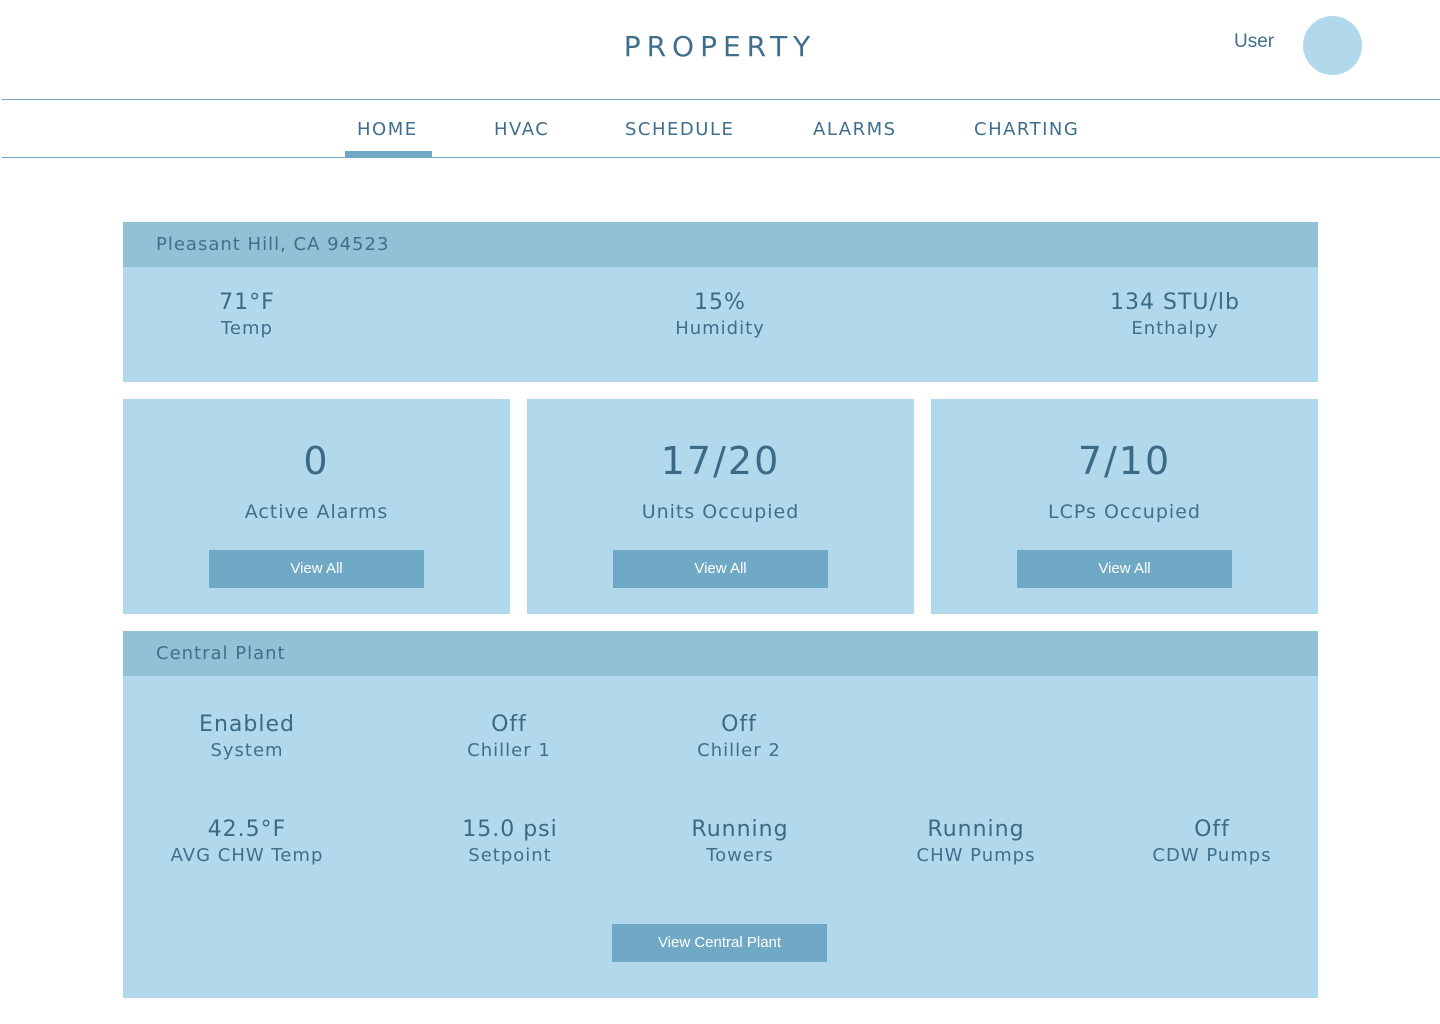 This screenshot has width=1440, height=1024. What do you see at coordinates (1175, 302) in the screenshot?
I see `enthalpy-value: 134 STU/lb` at bounding box center [1175, 302].